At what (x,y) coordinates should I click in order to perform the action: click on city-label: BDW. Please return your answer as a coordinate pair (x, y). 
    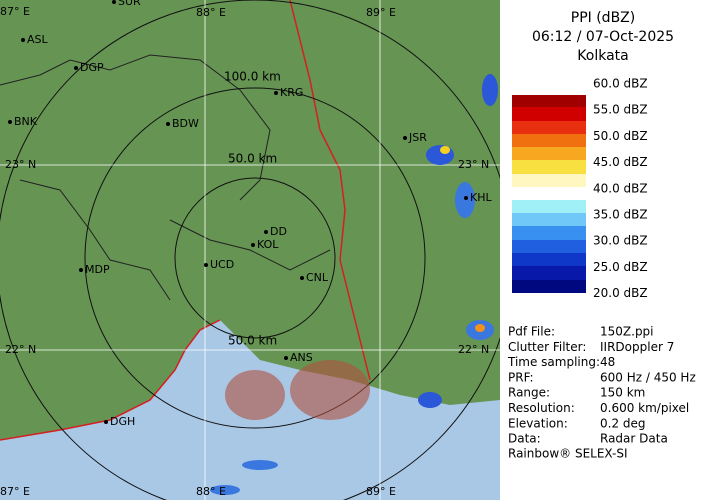
    Looking at the image, I should click on (185, 123).